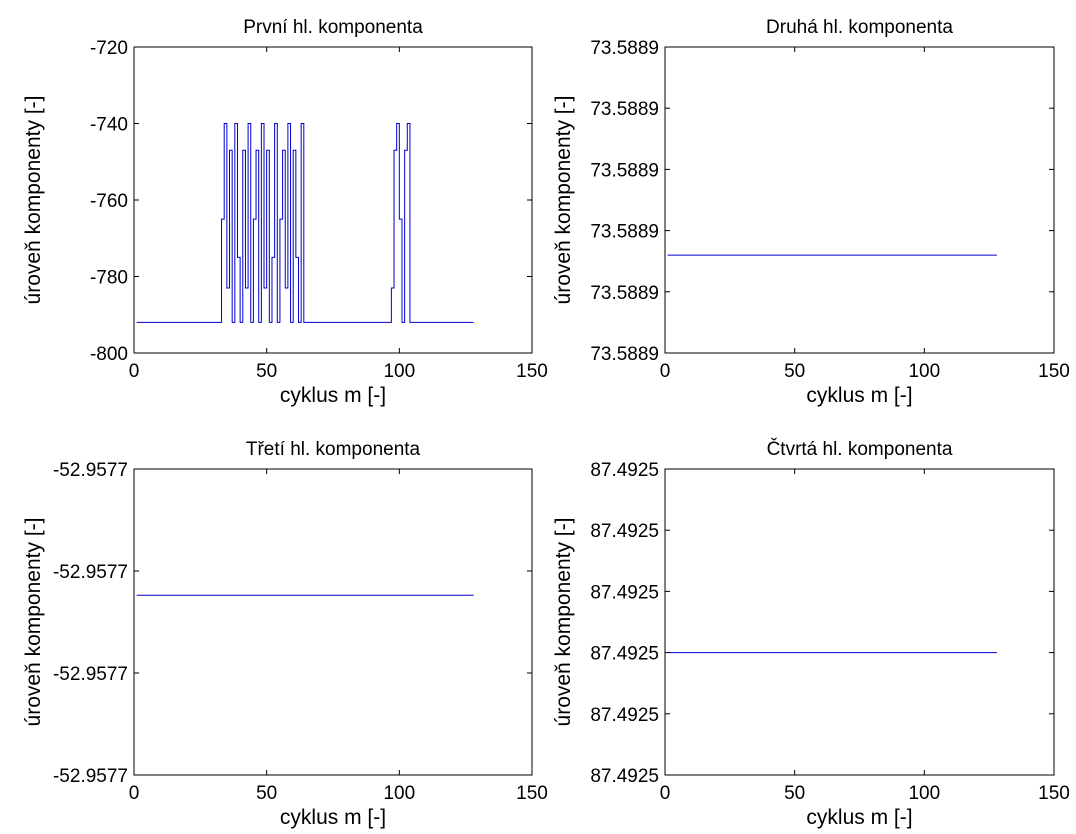  I want to click on y-tick-label: -800, so click(109, 354).